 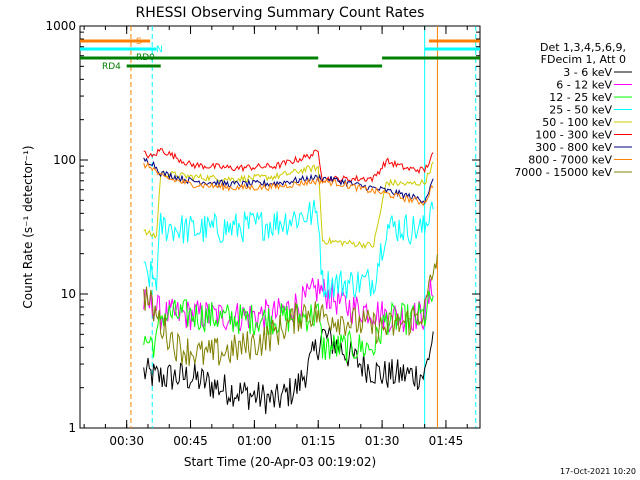 What do you see at coordinates (280, 462) in the screenshot?
I see `x-axis-label: Start Time (20-Apr-03 00:19:02)` at bounding box center [280, 462].